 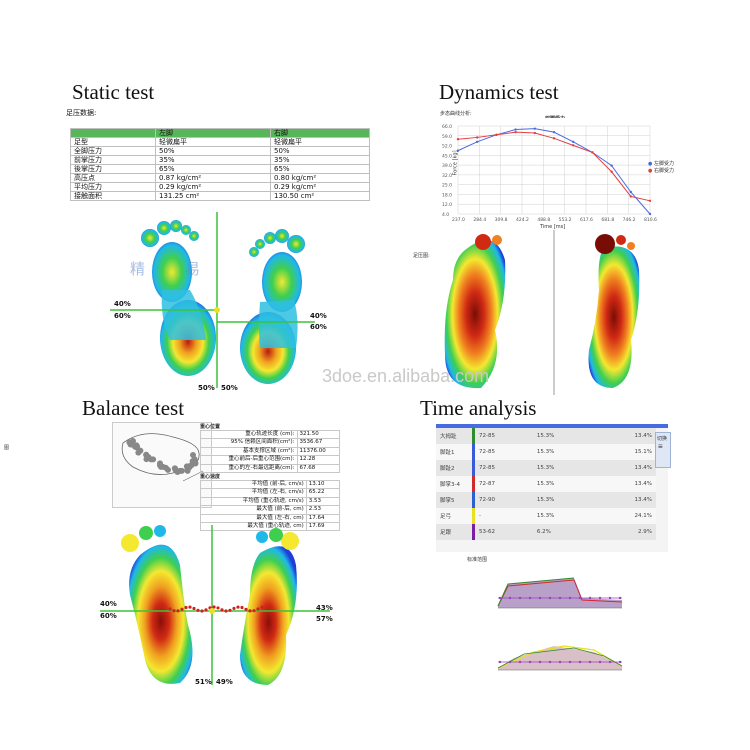 What do you see at coordinates (108, 604) in the screenshot?
I see `balance-left-top-pct: 40%` at bounding box center [108, 604].